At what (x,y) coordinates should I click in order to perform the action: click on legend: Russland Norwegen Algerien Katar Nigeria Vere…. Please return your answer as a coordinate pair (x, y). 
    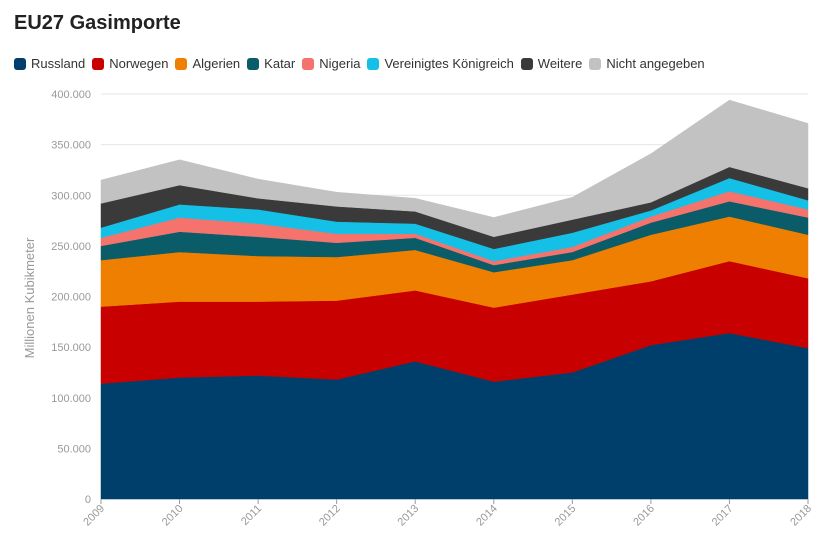
    Looking at the image, I should click on (363, 63).